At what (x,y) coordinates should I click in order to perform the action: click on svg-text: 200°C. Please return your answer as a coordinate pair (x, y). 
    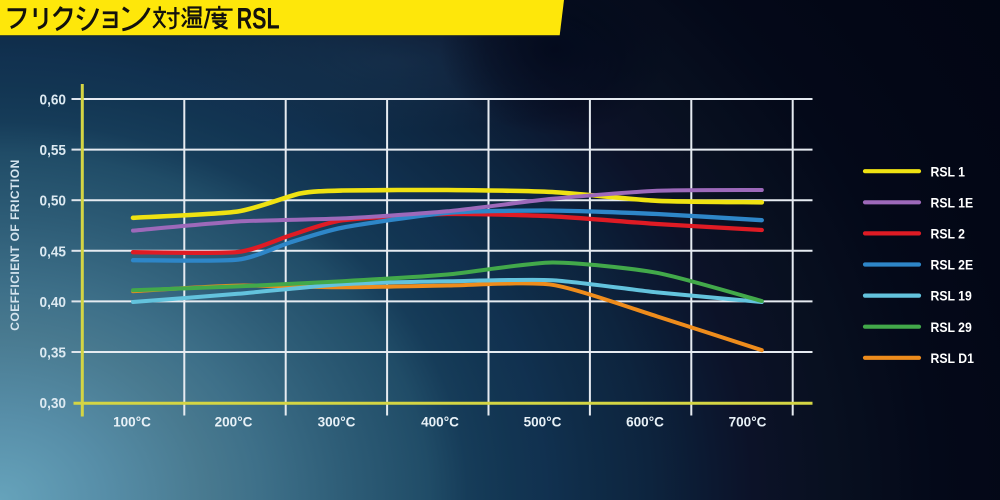
    Looking at the image, I should click on (234, 421).